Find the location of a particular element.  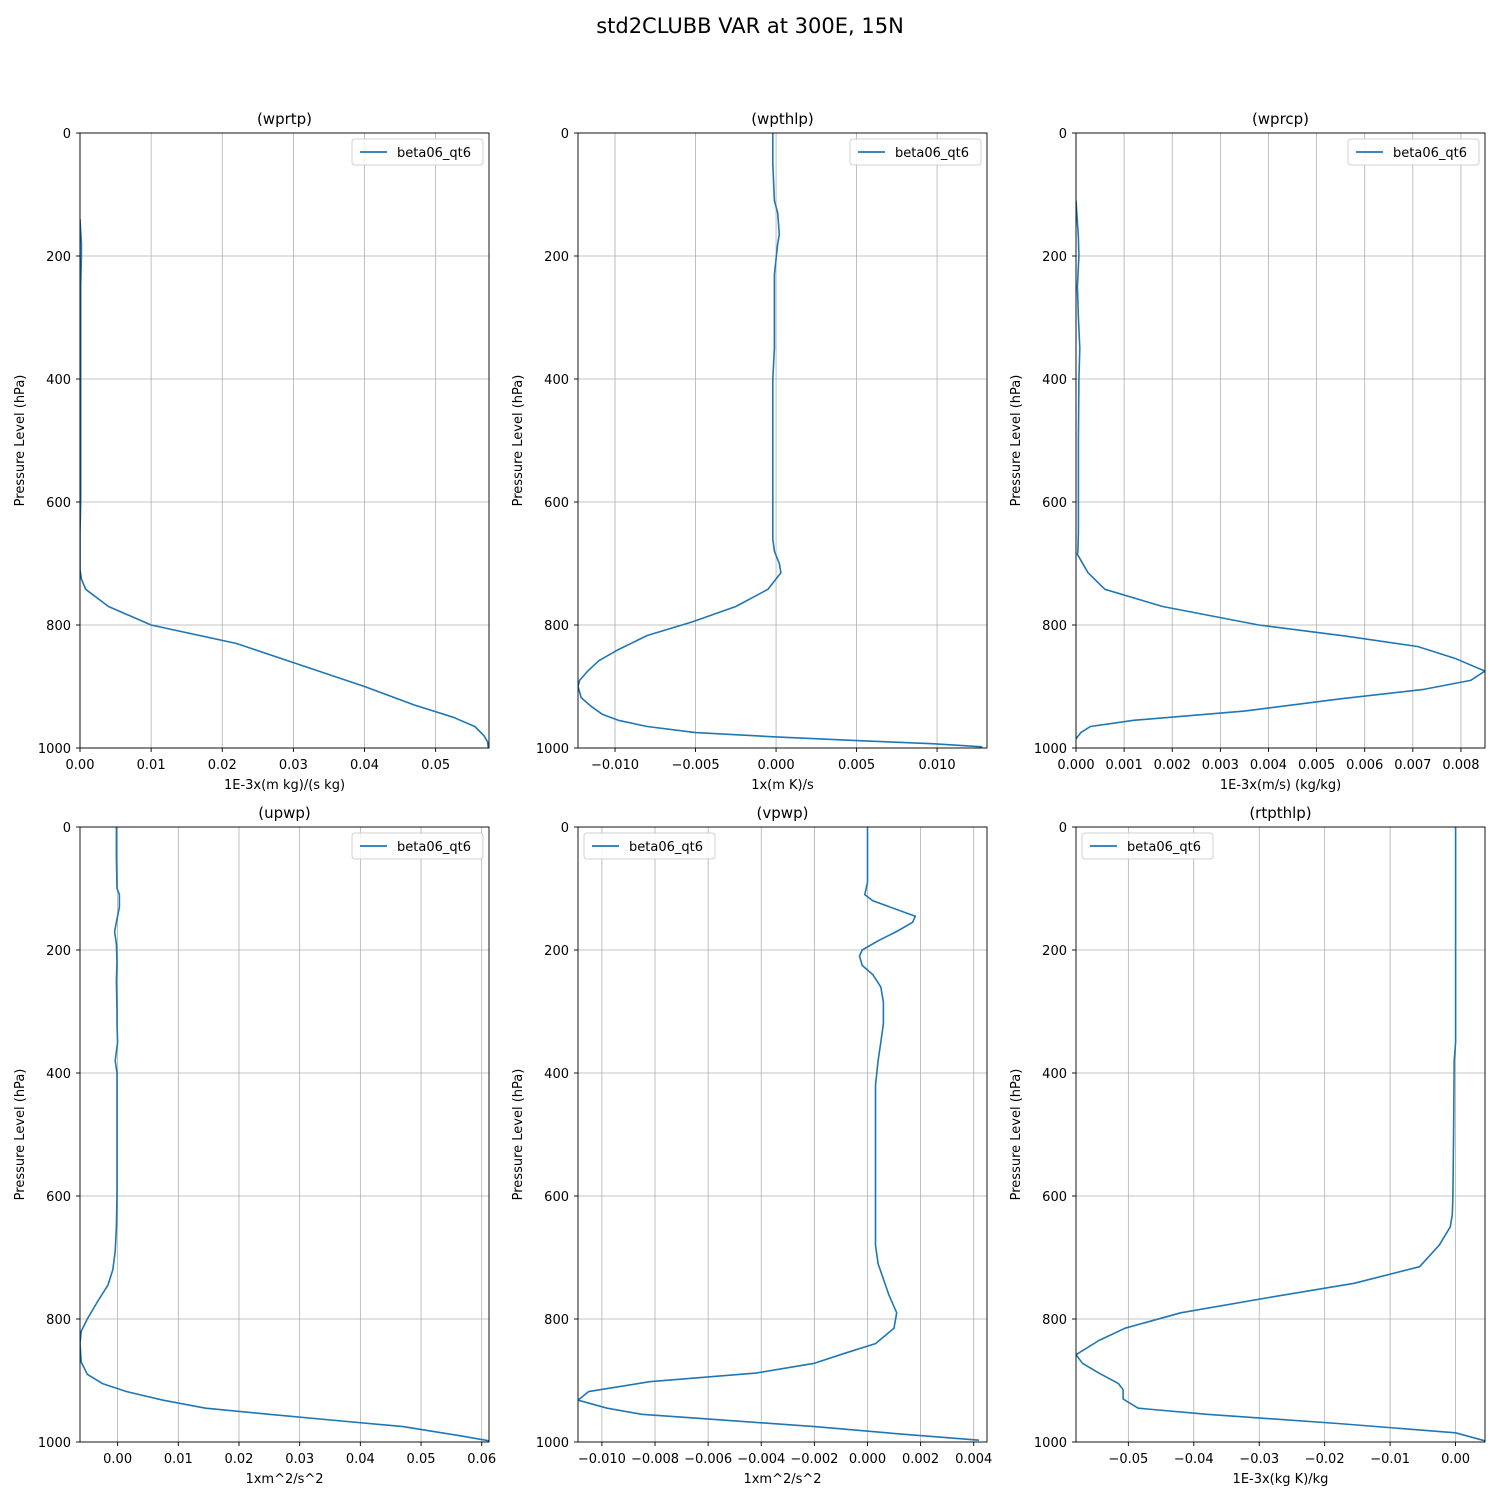

subplot-title: (vpwp) is located at coordinates (783, 813).